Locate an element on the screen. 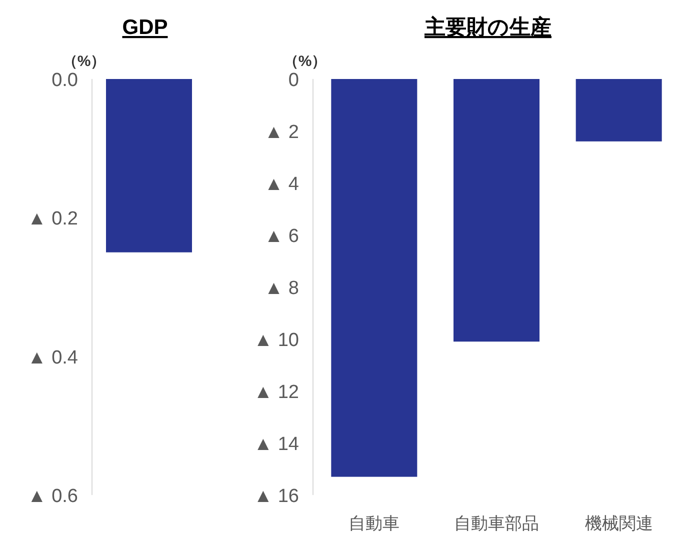 The width and height of the screenshot is (680, 533). y-tick-label: ▲ 6 is located at coordinates (281, 236).